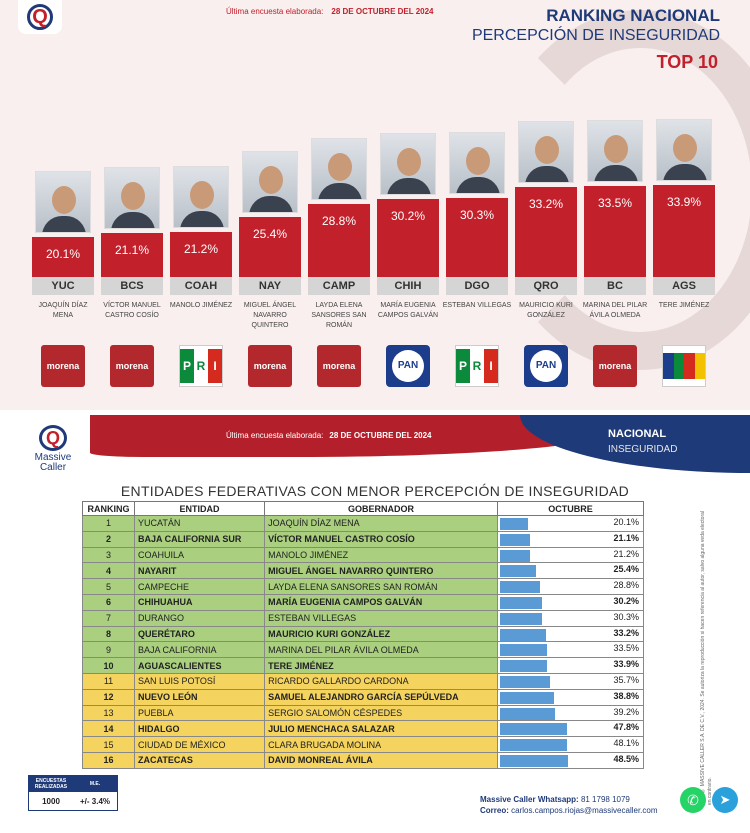  Describe the element at coordinates (363, 760) in the screenshot. I see `table-row: 16 ZACATECAS DAVID MONREAL ÁVILA 48.5%` at that location.